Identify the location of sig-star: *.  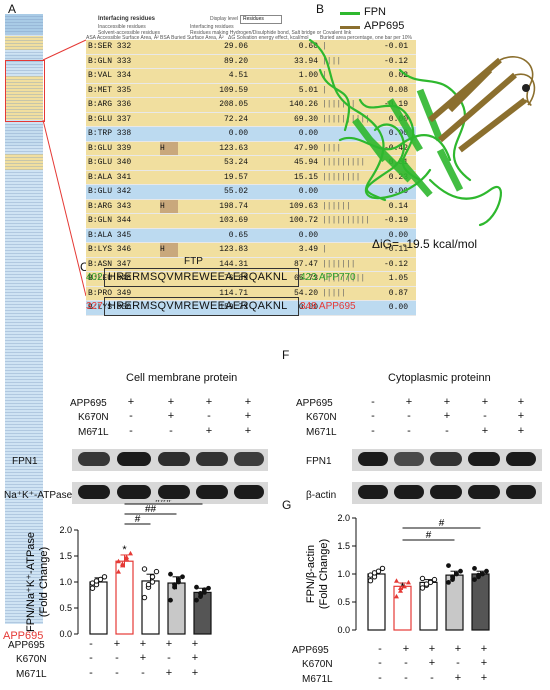
(402, 587).